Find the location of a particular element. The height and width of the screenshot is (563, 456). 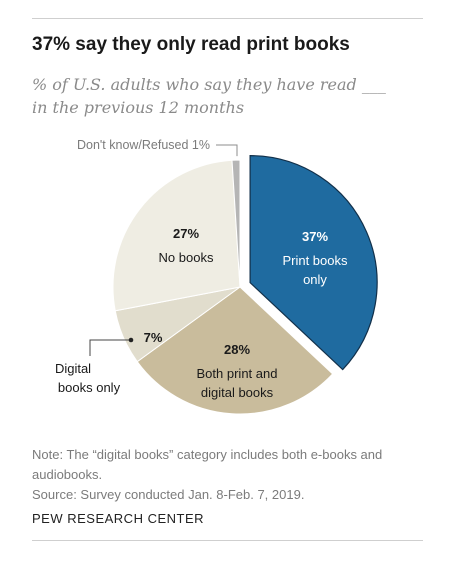

slice-value-none: 27% is located at coordinates (186, 233).